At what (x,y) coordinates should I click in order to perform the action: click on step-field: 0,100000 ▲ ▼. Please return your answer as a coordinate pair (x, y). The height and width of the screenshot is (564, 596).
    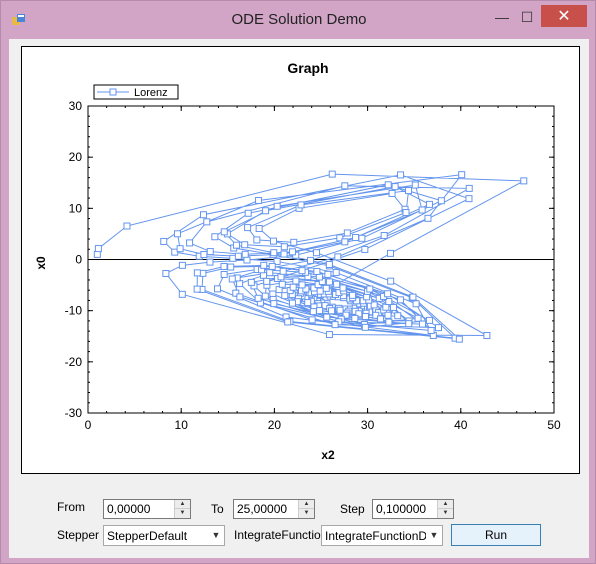
    Looking at the image, I should click on (413, 509).